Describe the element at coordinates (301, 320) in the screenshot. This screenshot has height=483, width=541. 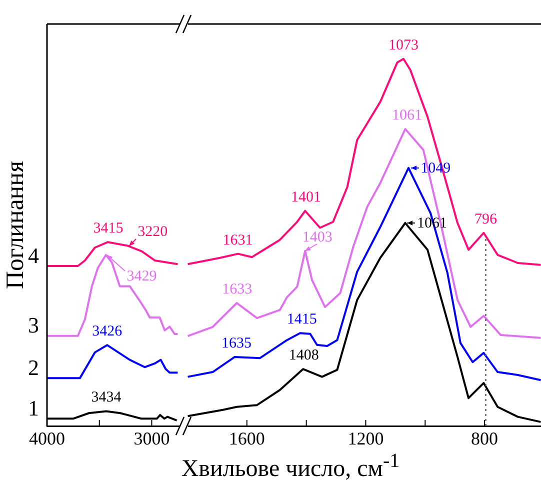
I see `annotation: 1415` at that location.